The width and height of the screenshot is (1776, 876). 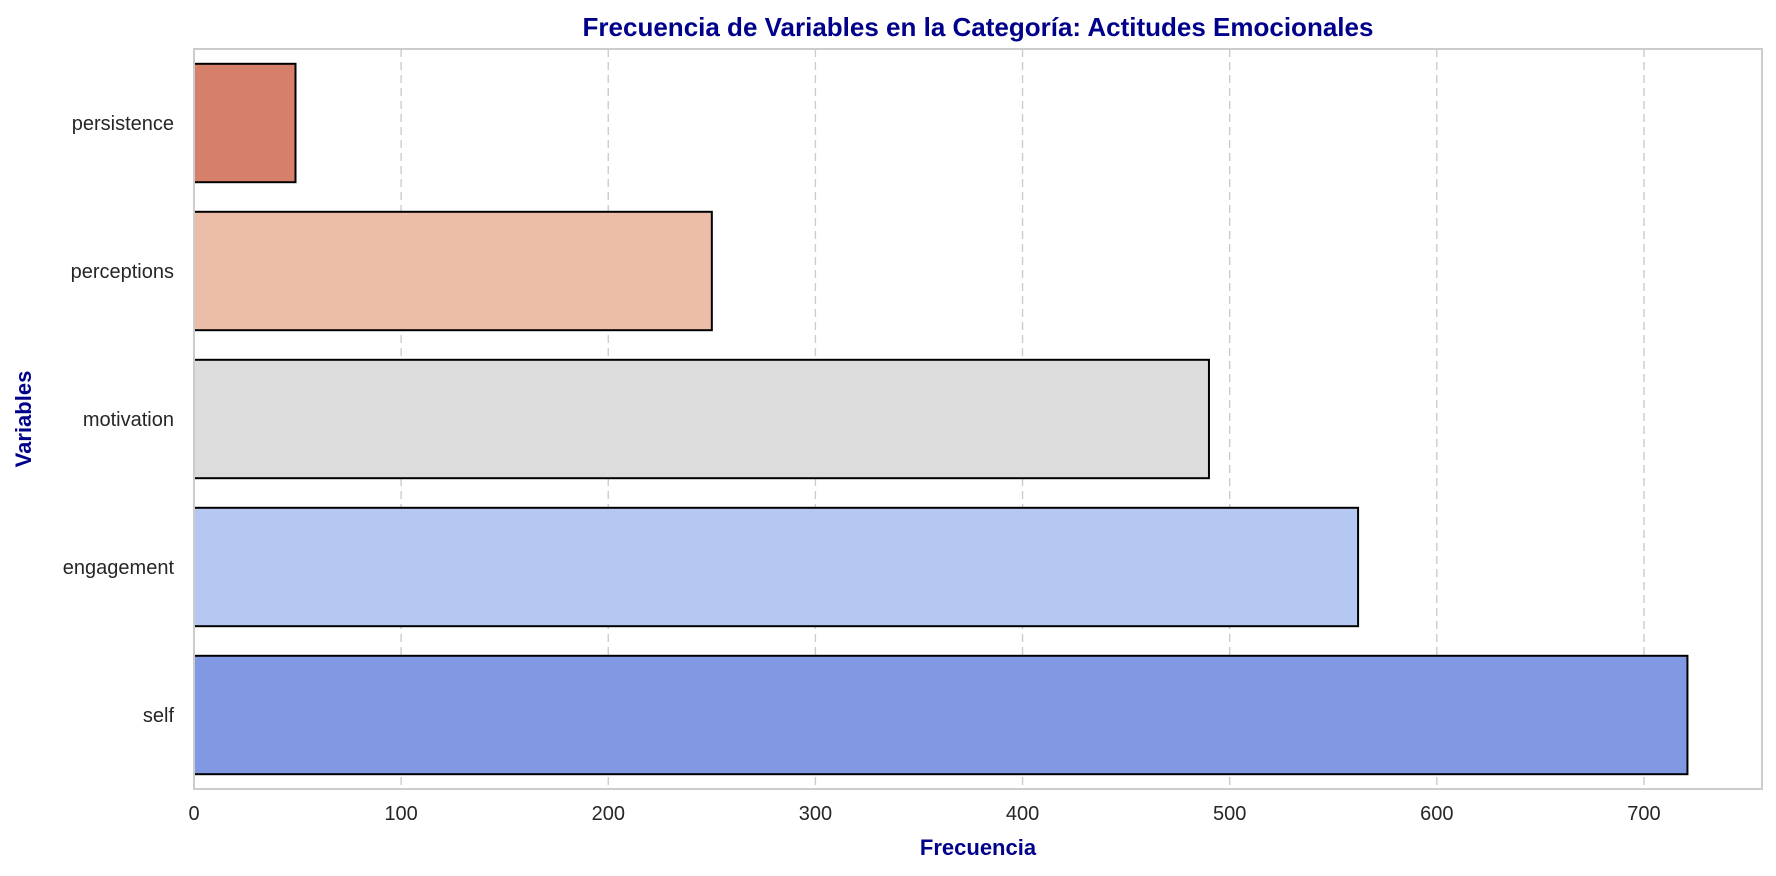 I want to click on y-tick-label-persistence: persistence, so click(x=123, y=124).